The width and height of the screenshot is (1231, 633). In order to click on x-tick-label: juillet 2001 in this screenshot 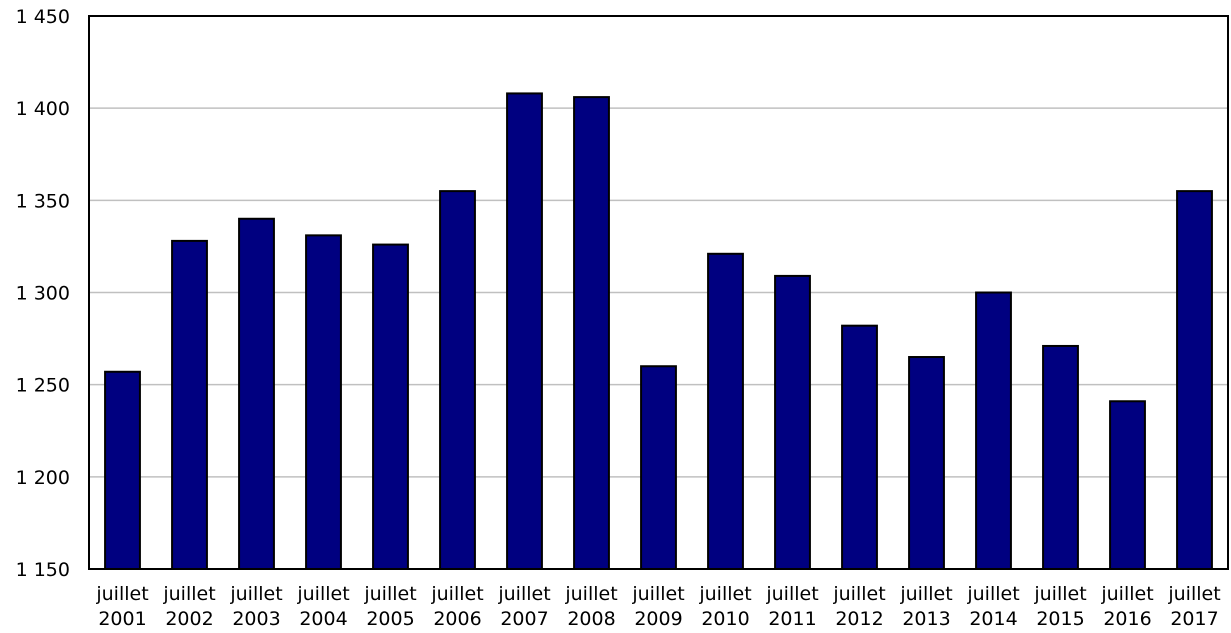, I will do `click(121, 606)`.